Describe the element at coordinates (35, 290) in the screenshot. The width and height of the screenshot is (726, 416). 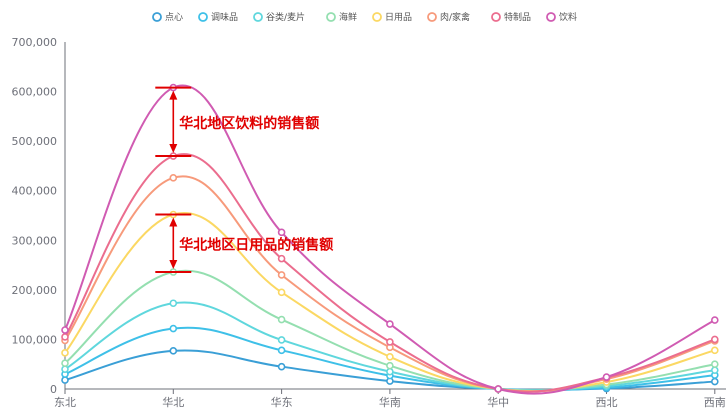
I see `y-tick-label: 200,000` at that location.